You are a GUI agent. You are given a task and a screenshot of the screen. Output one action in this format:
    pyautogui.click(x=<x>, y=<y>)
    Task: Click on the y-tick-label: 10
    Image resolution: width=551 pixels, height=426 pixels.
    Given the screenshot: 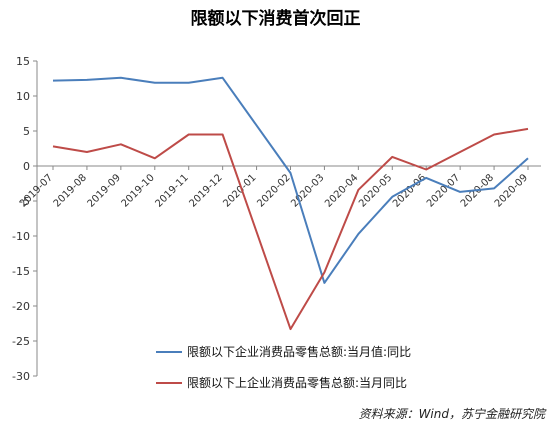 What is the action you would take?
    pyautogui.click(x=23, y=96)
    